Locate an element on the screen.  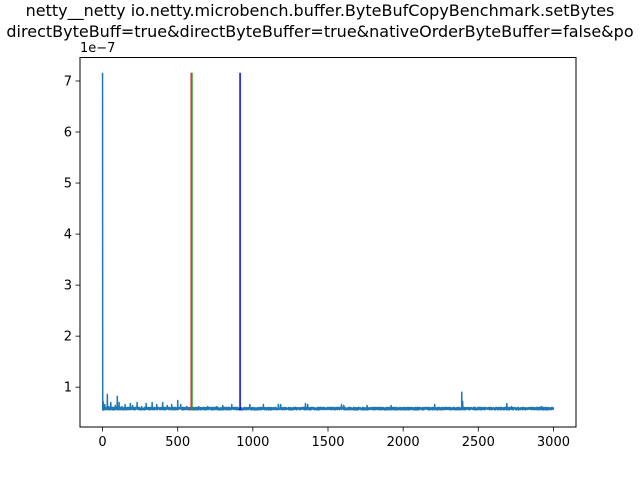
x-tick-label: 3000 is located at coordinates (553, 442).